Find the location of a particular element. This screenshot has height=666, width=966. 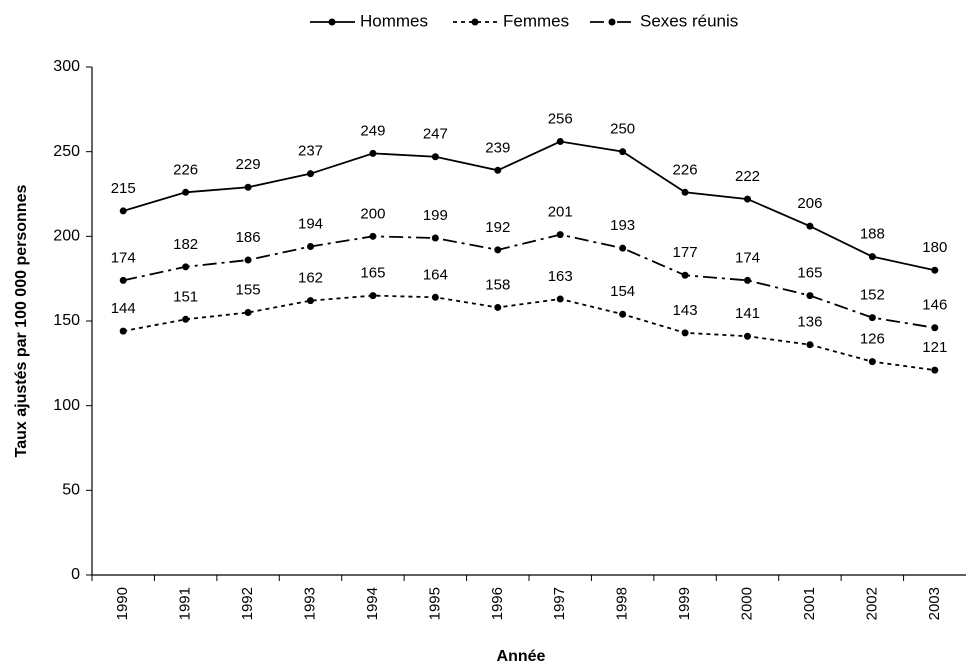

data-label: 180 is located at coordinates (934, 247).